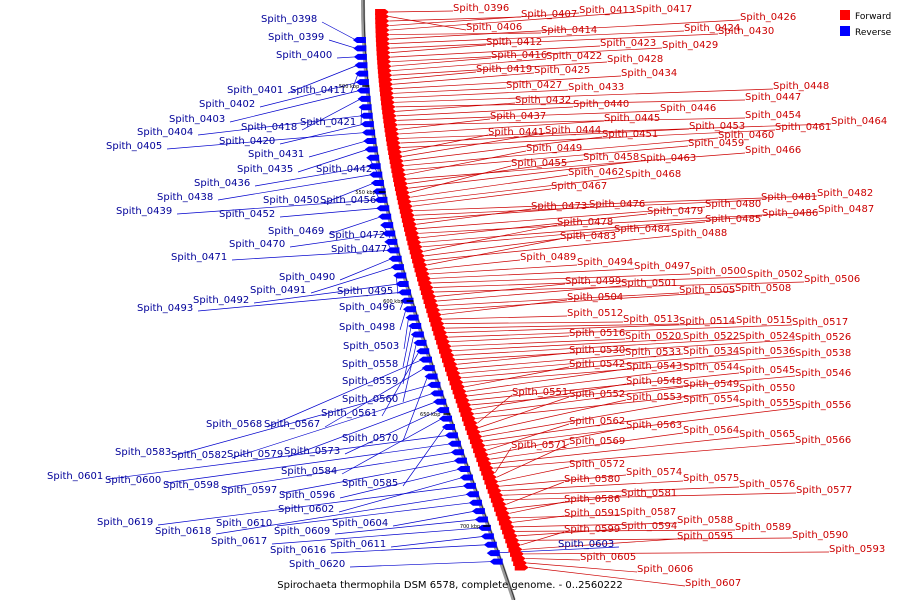  Describe the element at coordinates (617, 204) in the screenshot. I see `forward-gene-label: Spith_0476` at that location.